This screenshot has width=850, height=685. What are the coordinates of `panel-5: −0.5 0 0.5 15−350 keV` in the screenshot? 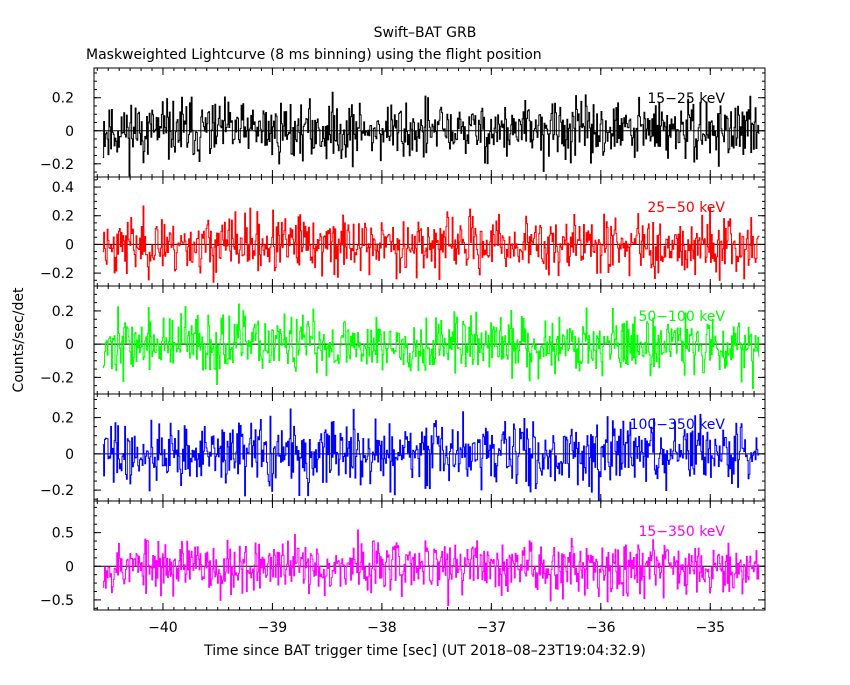 It's located at (403, 555).